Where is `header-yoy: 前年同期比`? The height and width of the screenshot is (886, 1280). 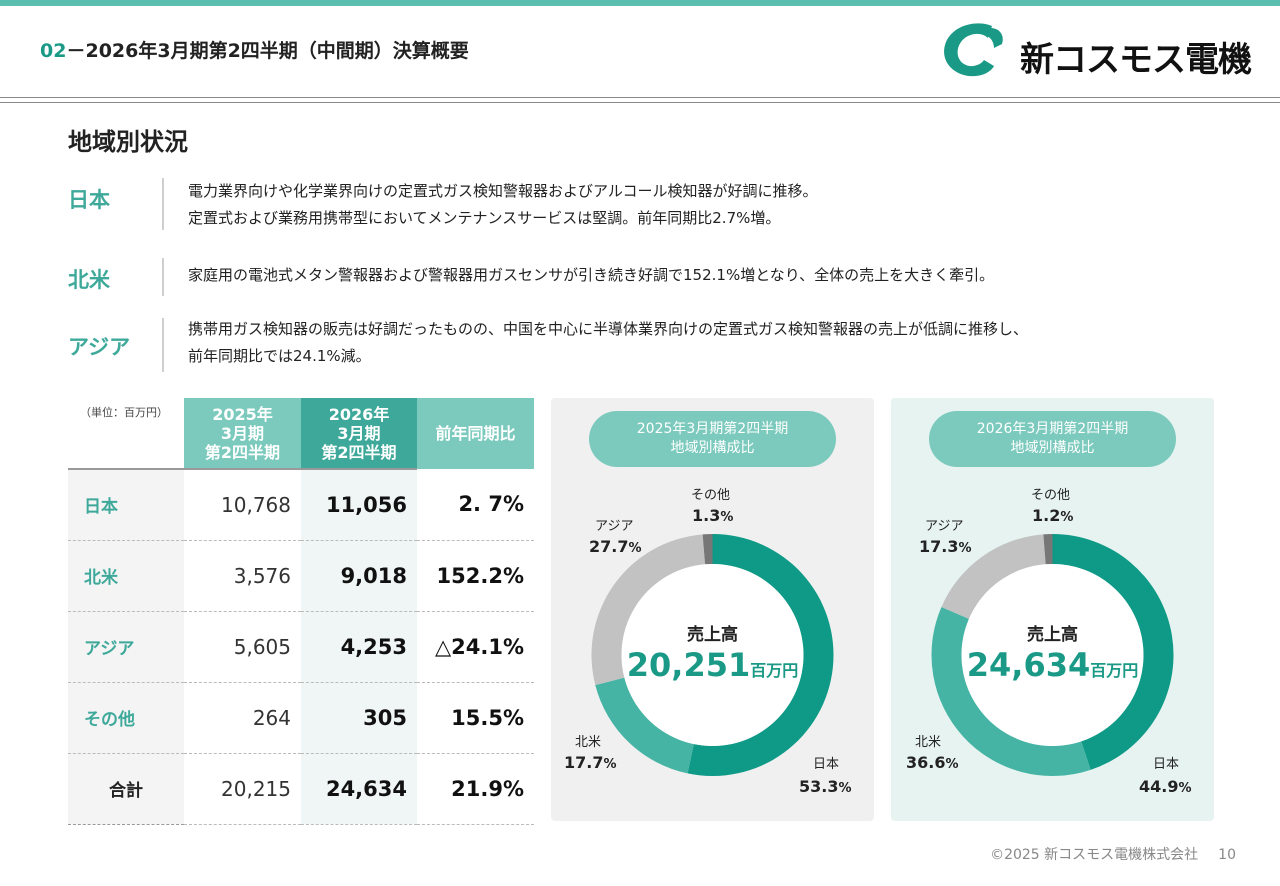 header-yoy: 前年同期比 is located at coordinates (475, 433).